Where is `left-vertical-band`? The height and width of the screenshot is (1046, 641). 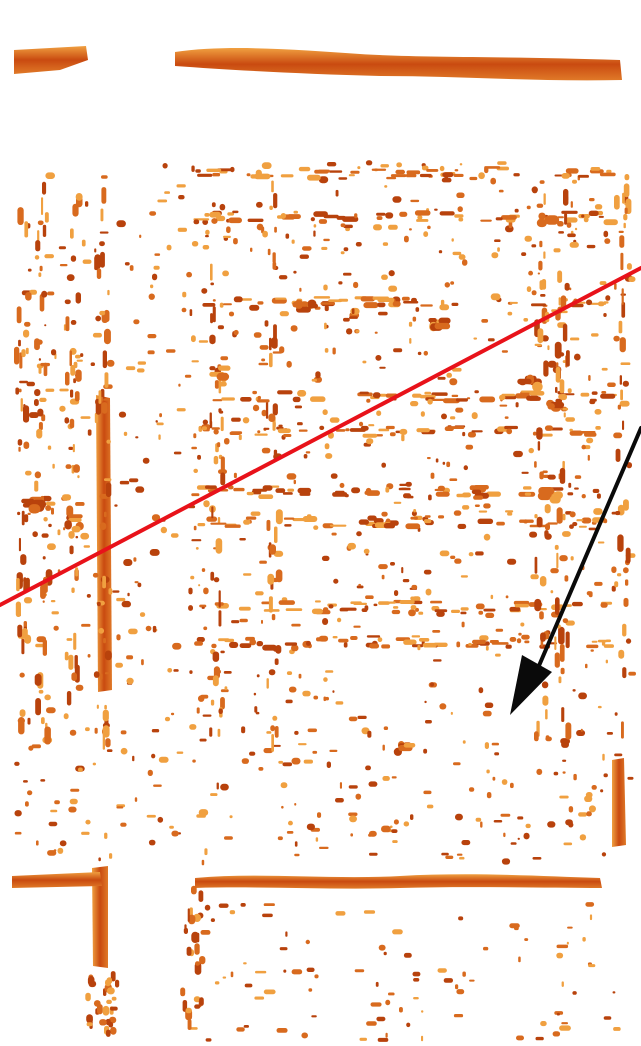
left-vertical-band is located at coordinates (104, 543).